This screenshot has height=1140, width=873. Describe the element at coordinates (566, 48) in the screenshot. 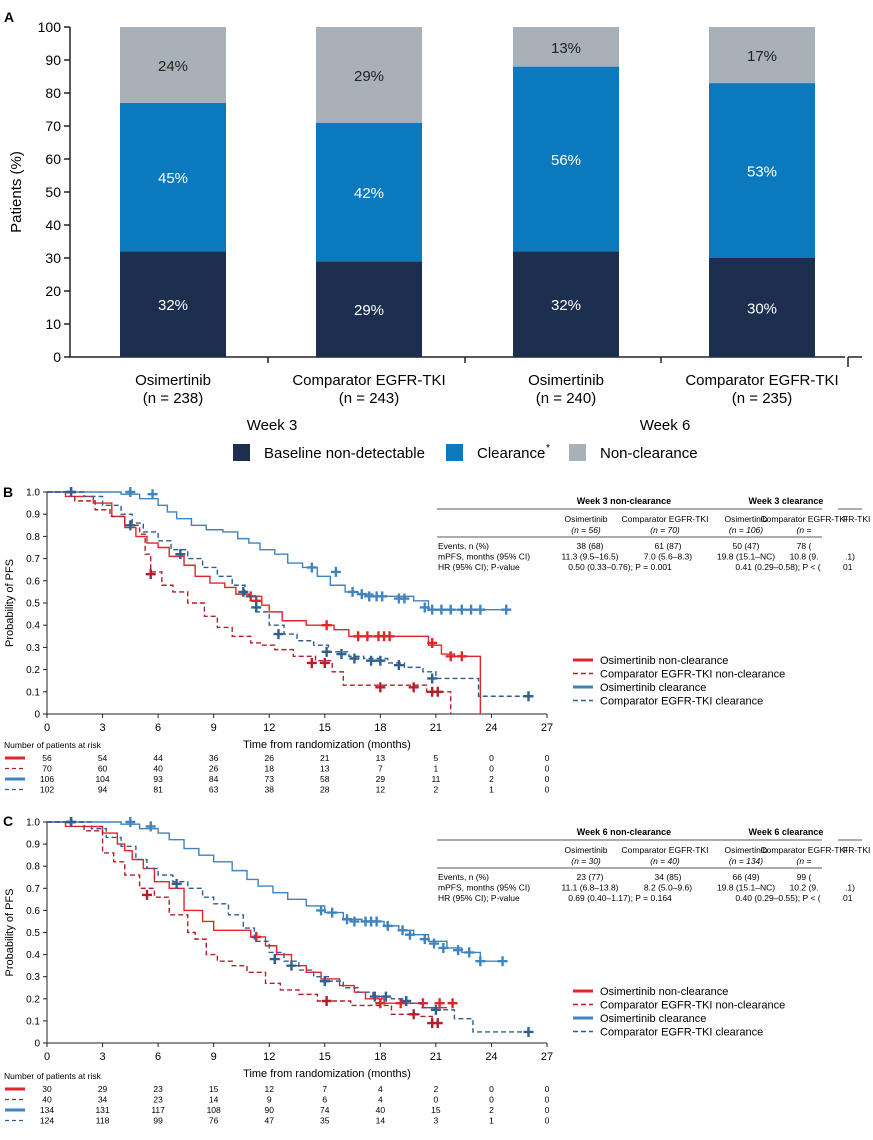

I see `data-label: 13%` at that location.